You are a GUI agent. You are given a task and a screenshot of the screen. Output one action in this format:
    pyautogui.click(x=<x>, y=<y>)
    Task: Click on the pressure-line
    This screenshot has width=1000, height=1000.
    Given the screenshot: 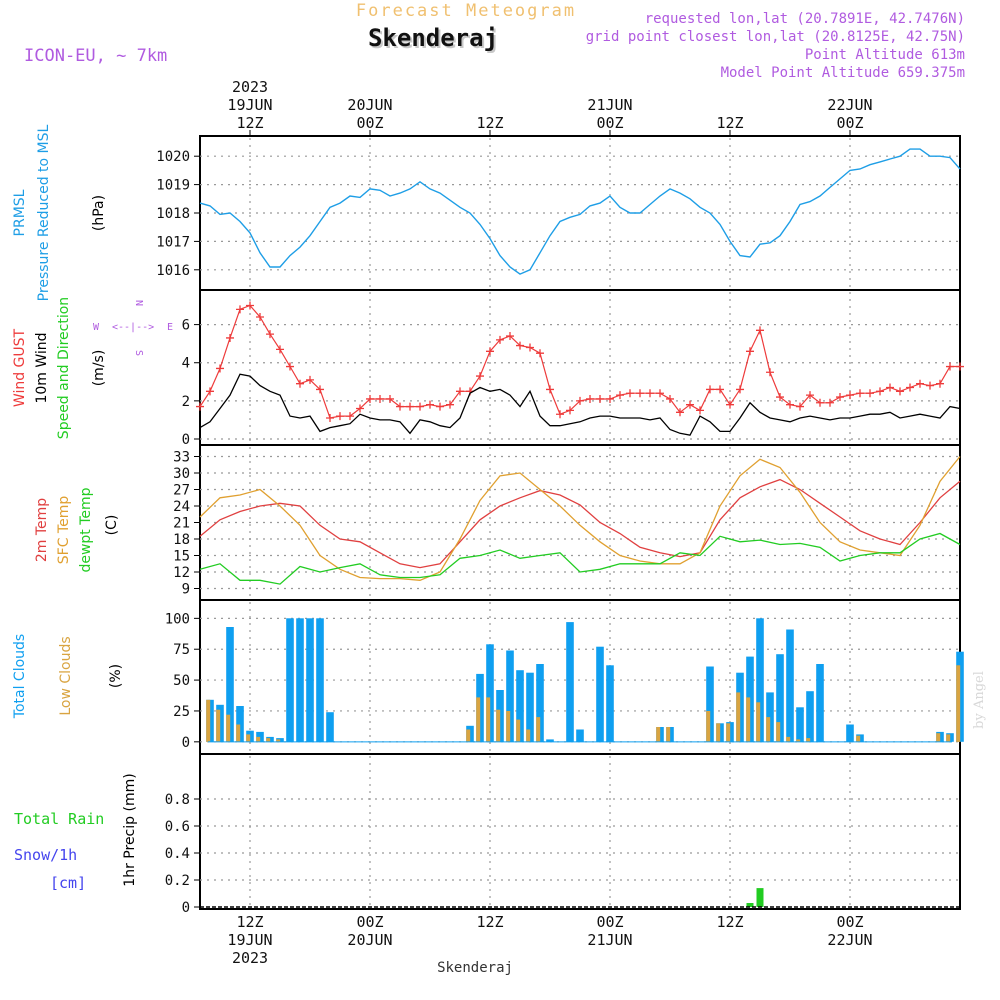 What is the action you would take?
    pyautogui.click(x=580, y=211)
    